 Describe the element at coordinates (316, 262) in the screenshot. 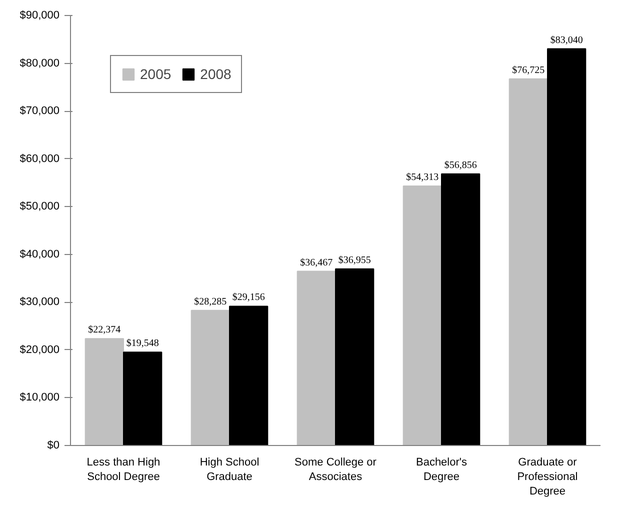

I see `data-label: $36,467` at that location.